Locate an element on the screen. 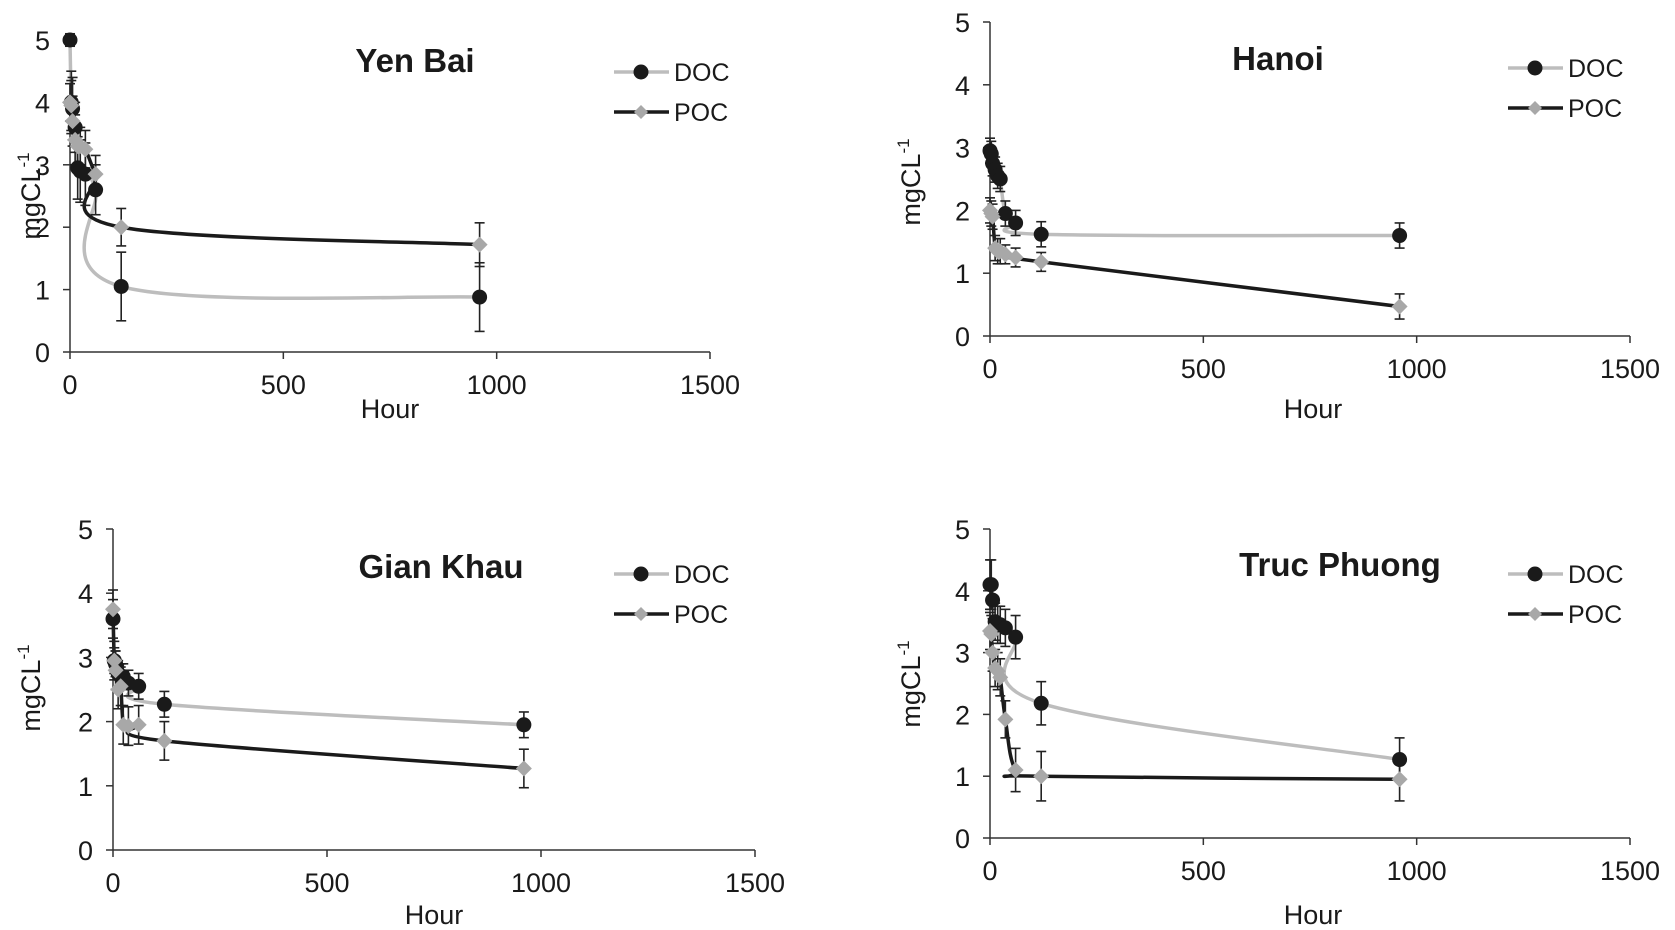 The width and height of the screenshot is (1675, 930). series-line-poc is located at coordinates (318, 690).